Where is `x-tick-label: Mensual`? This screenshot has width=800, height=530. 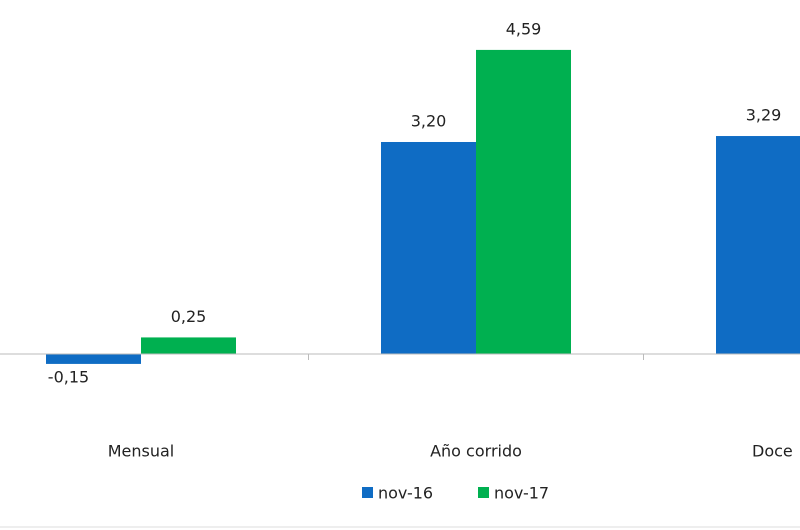 x-tick-label: Mensual is located at coordinates (141, 451).